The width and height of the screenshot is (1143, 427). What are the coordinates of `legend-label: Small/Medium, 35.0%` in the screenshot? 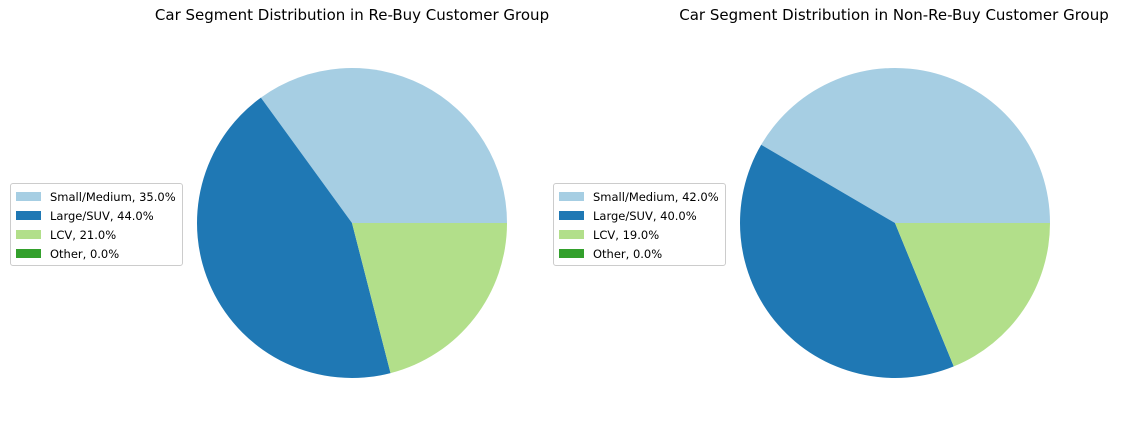 It's located at (113, 196).